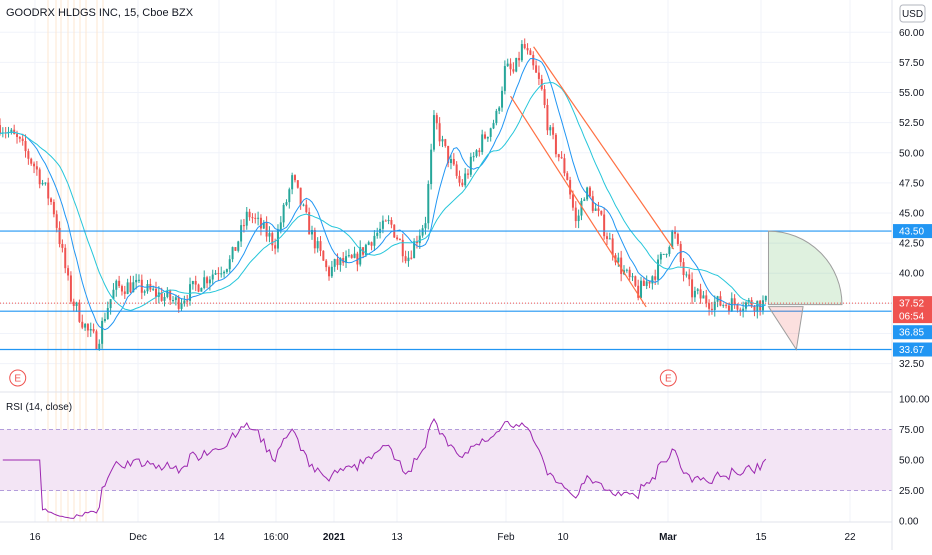 Image resolution: width=932 pixels, height=555 pixels. What do you see at coordinates (442, 537) in the screenshot?
I see `time-axis-labels: 16 Dec 14 16:00 2021 13 Feb 10 Mar 15 22` at bounding box center [442, 537].